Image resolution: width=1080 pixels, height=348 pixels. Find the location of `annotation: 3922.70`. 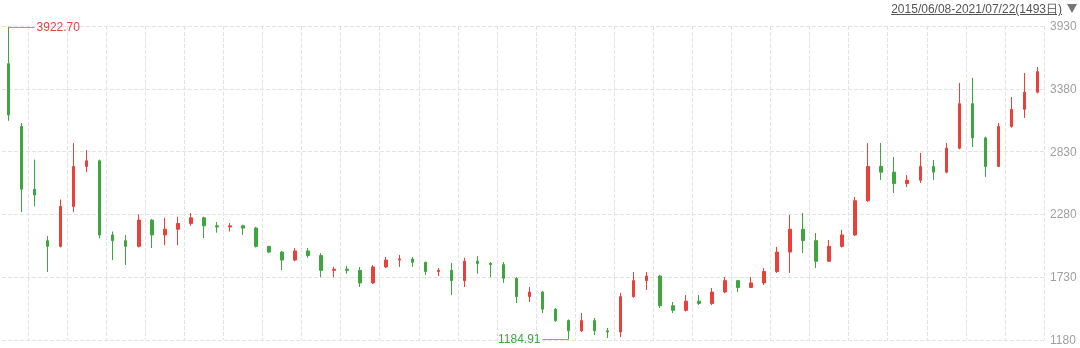

annotation: 3922.70 is located at coordinates (58, 26).